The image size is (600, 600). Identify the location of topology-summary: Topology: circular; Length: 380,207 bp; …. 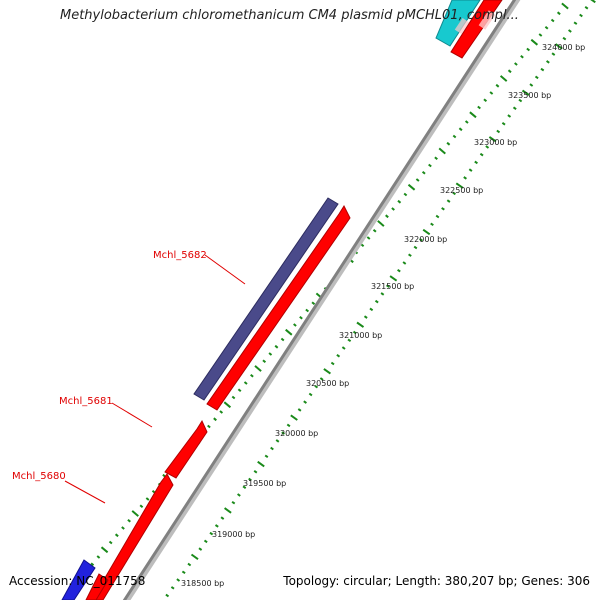
(436, 581).